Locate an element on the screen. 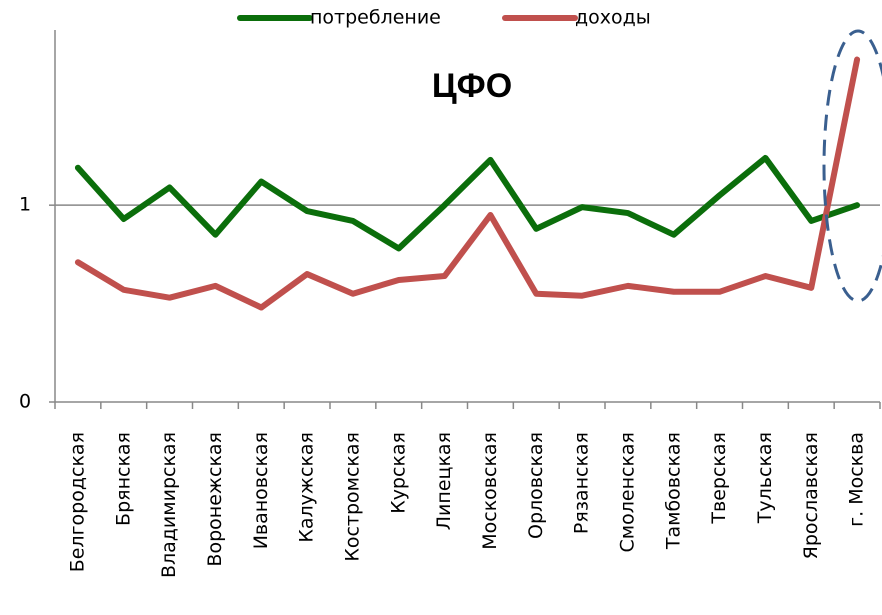 The height and width of the screenshot is (615, 882). x-tick-label: Ярославская is located at coordinates (811, 495).